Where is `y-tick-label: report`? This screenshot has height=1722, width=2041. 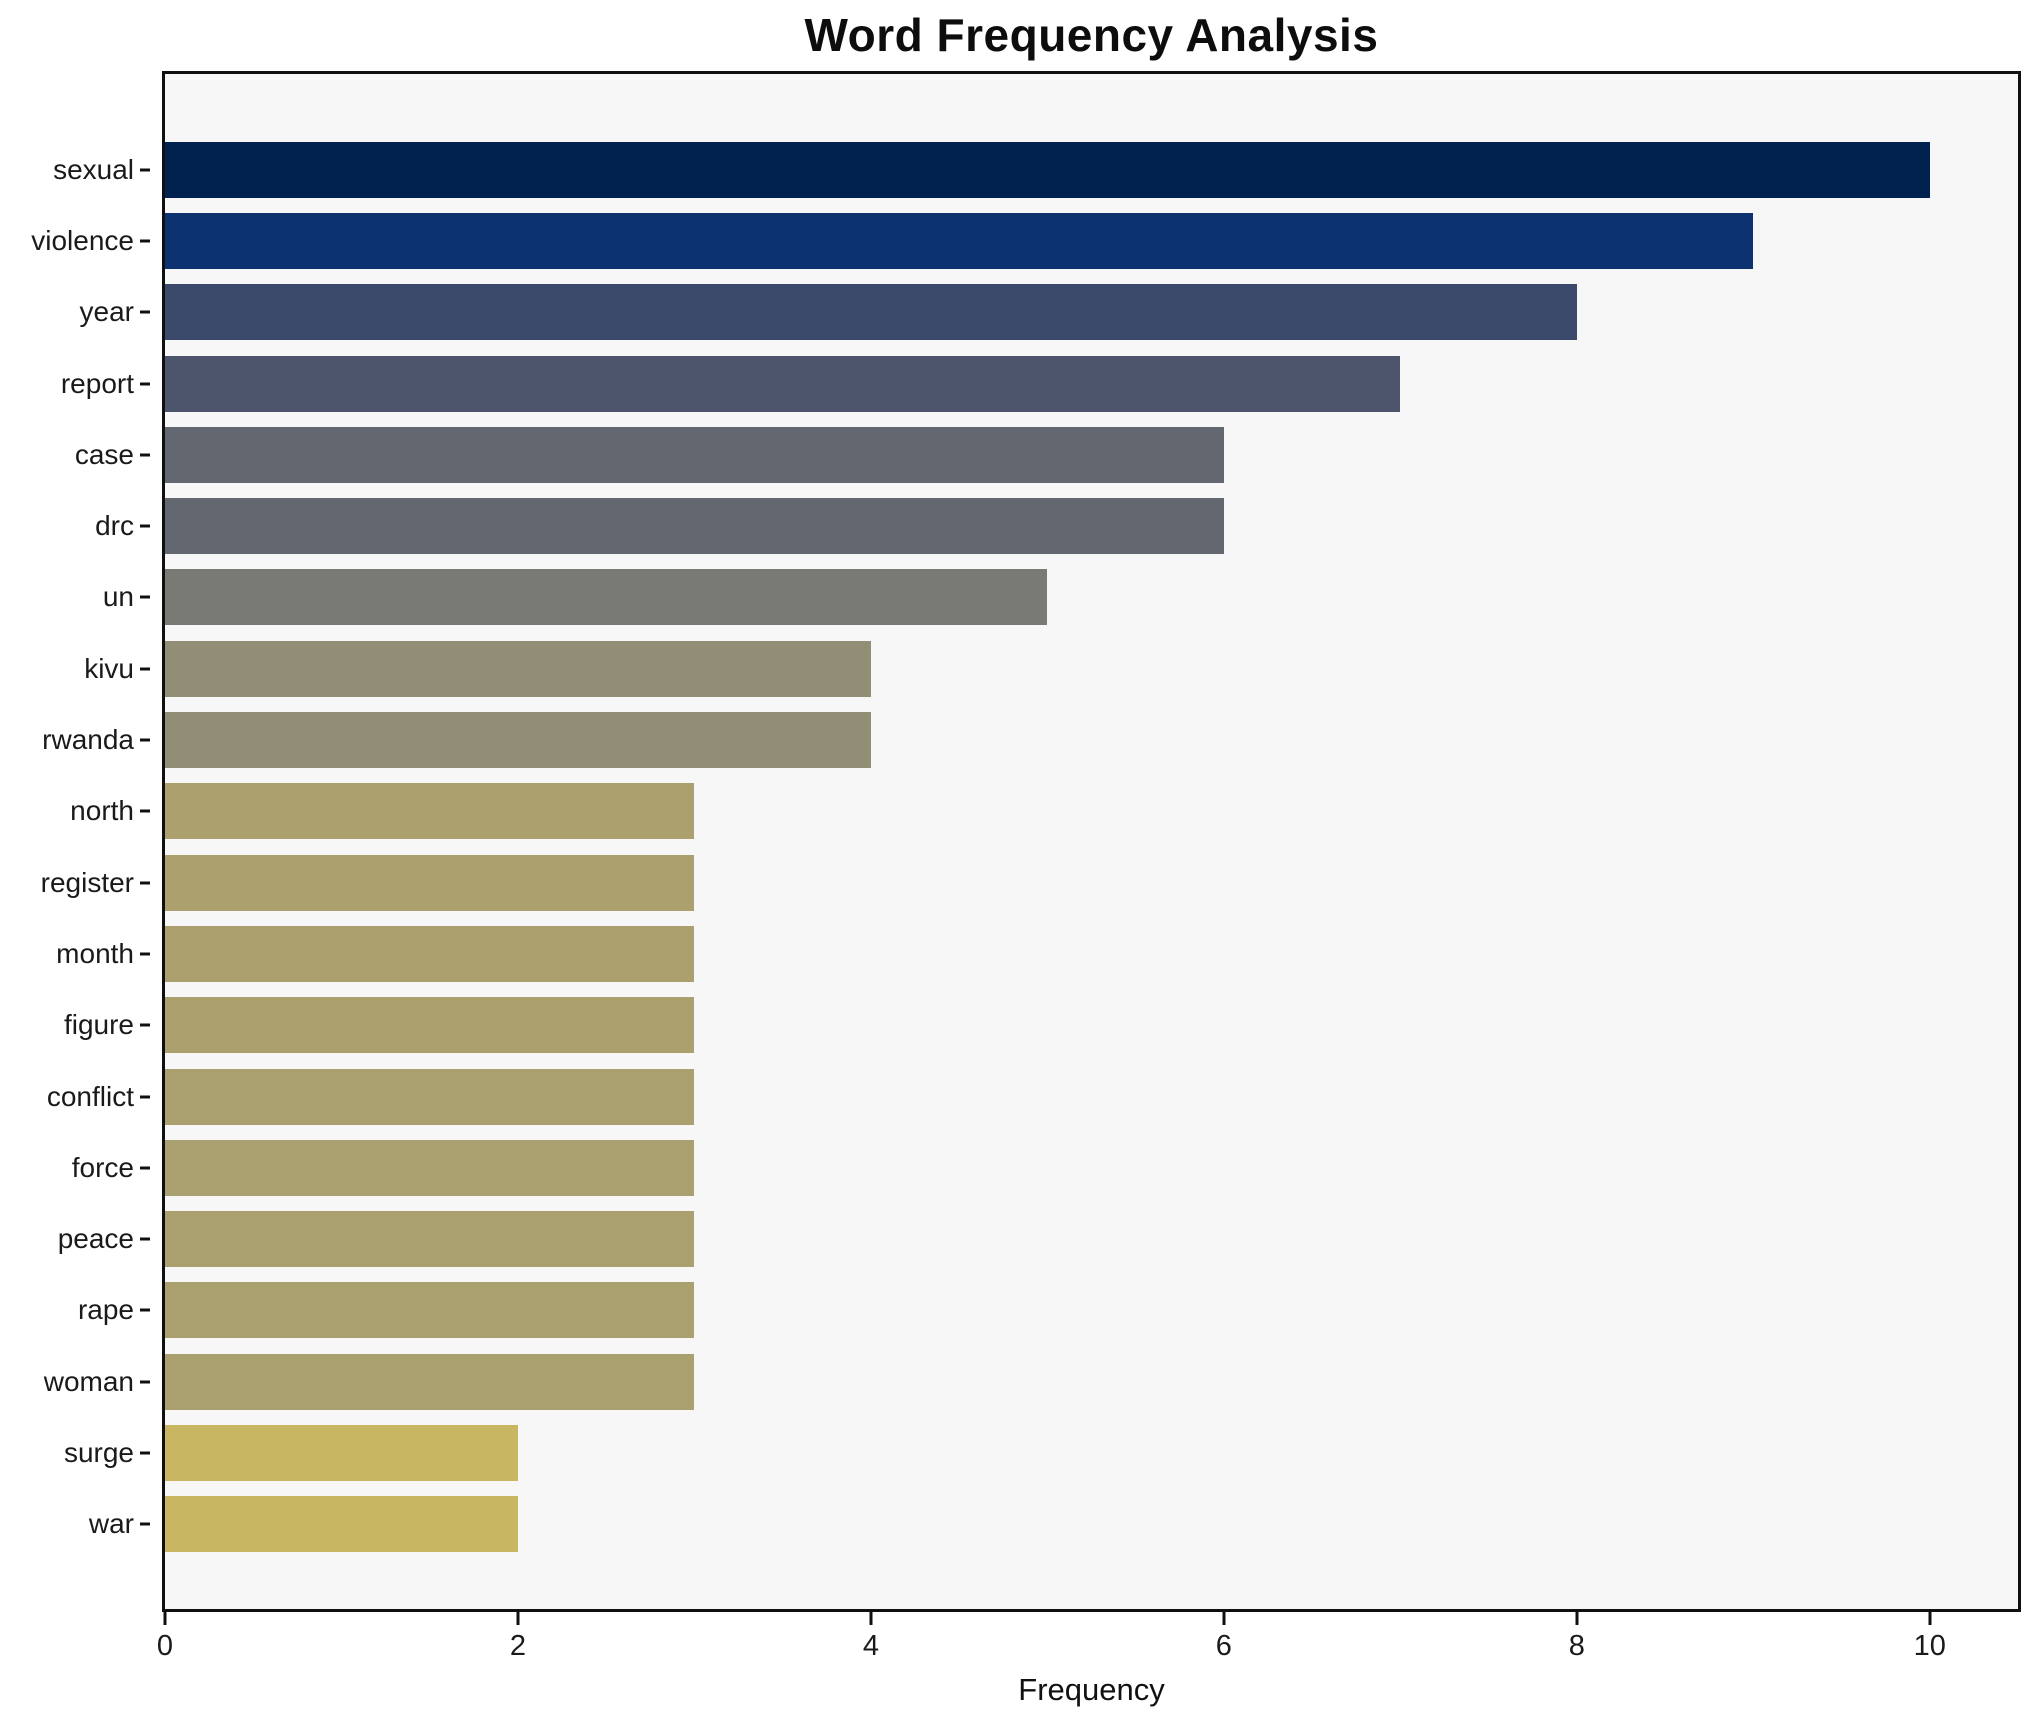 y-tick-label: report is located at coordinates (97, 383).